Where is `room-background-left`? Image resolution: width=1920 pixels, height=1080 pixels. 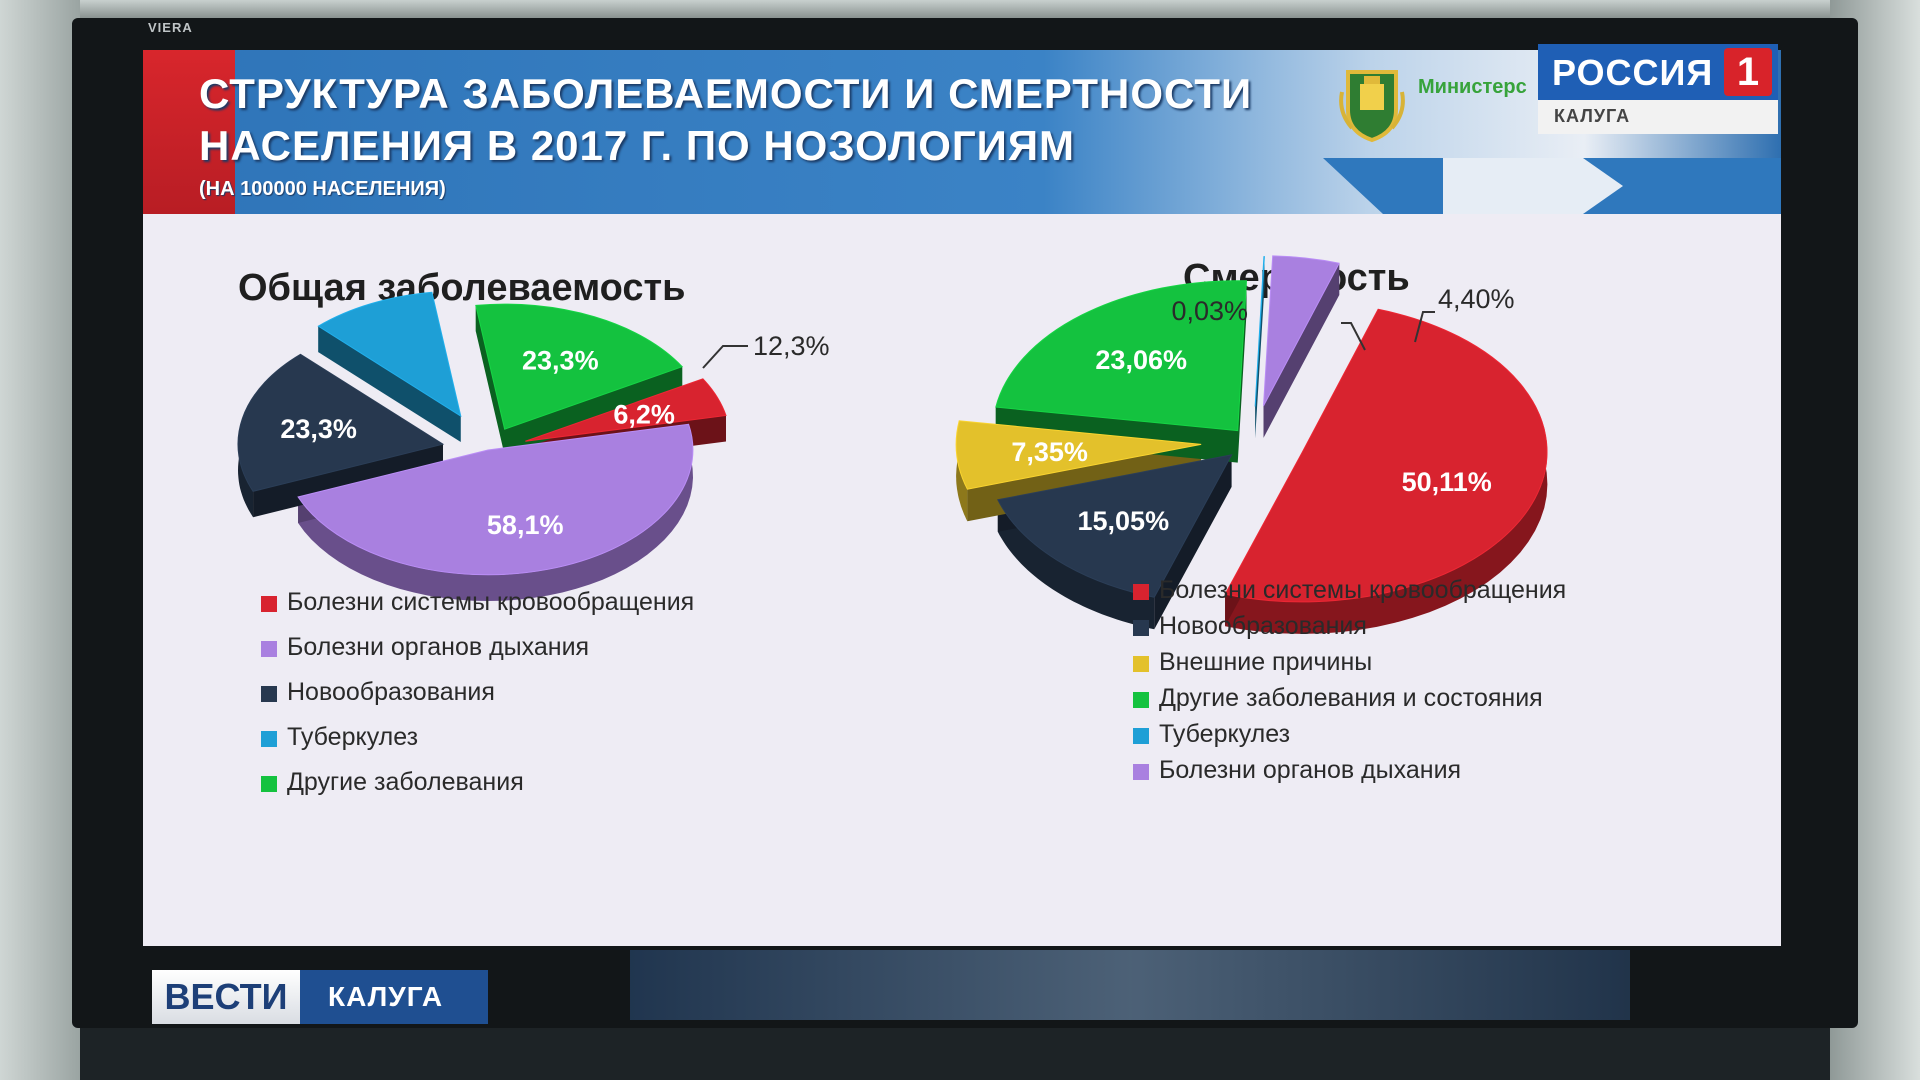 room-background-left is located at coordinates (40, 540).